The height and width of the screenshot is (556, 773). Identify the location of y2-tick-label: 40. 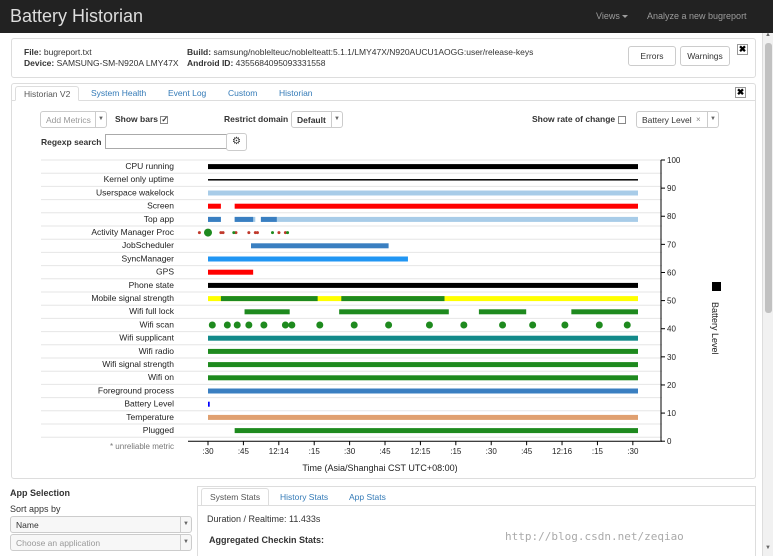
(671, 329).